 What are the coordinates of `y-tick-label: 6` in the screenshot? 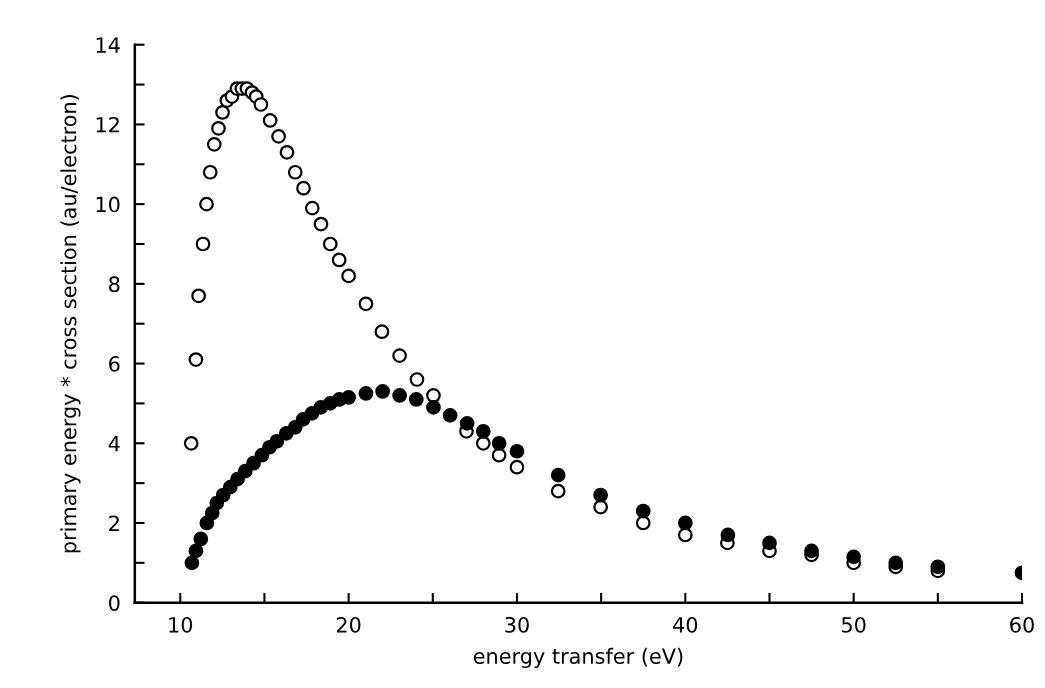 It's located at (114, 364).